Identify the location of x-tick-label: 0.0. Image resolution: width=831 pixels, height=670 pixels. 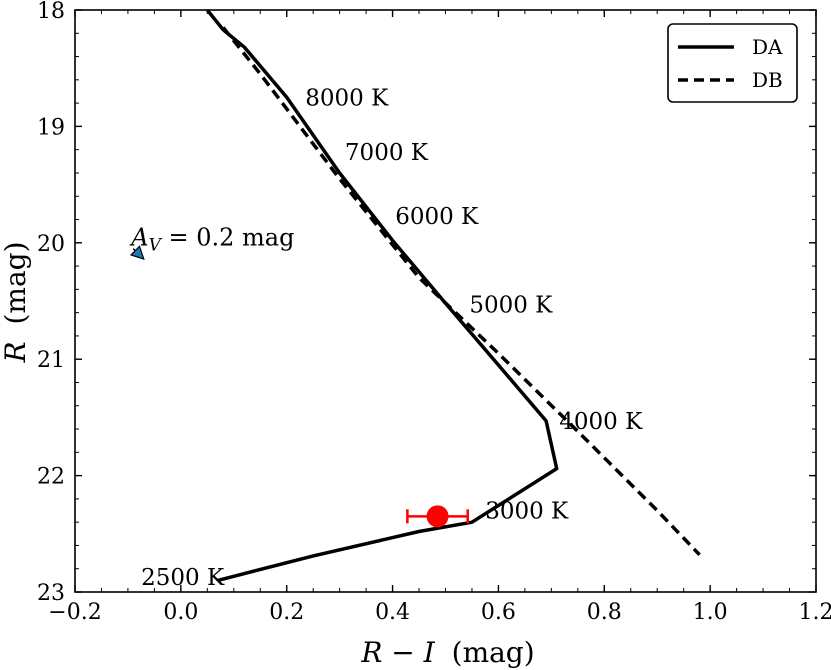
(180, 612).